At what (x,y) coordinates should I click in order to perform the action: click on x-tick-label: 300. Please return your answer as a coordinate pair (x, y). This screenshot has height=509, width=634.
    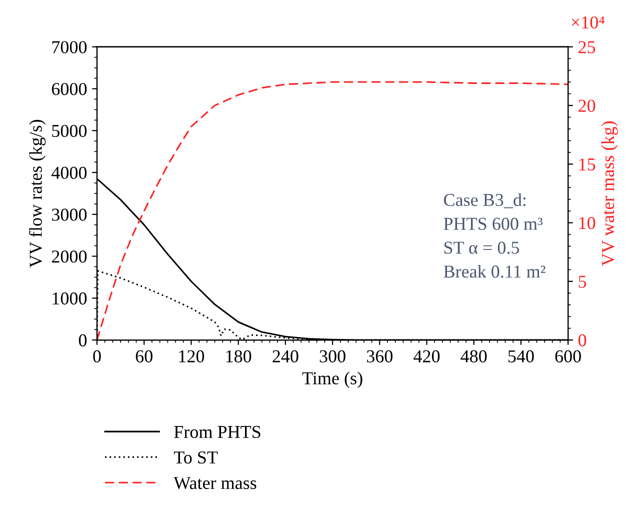
    Looking at the image, I should click on (333, 356).